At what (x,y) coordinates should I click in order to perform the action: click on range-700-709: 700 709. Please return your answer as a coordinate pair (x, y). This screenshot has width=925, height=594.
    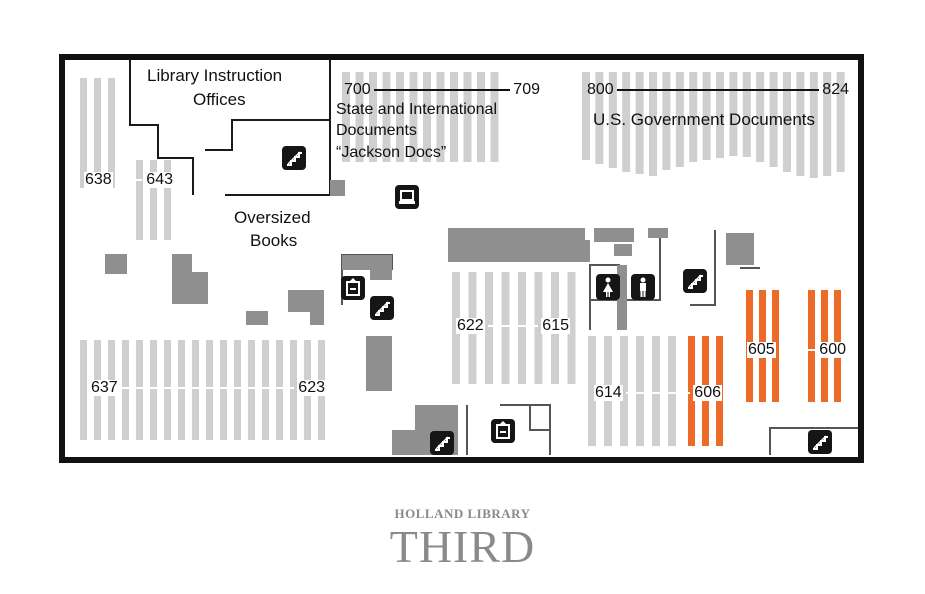
    Looking at the image, I should click on (442, 90).